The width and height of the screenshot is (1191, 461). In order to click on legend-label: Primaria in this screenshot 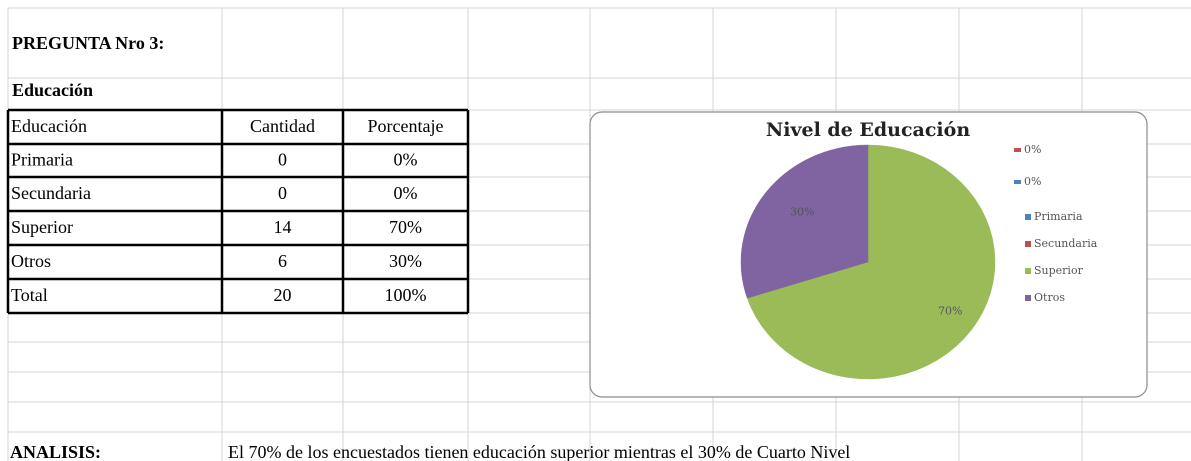, I will do `click(1058, 216)`.